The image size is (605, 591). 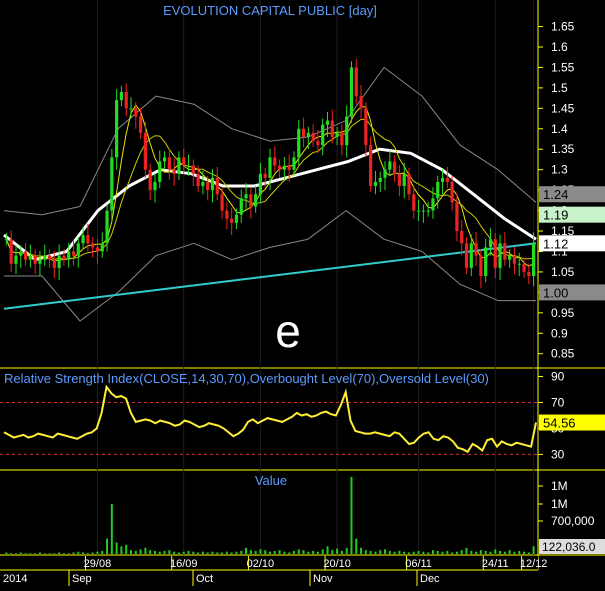 I want to click on day-label: 06/11, so click(x=418, y=564).